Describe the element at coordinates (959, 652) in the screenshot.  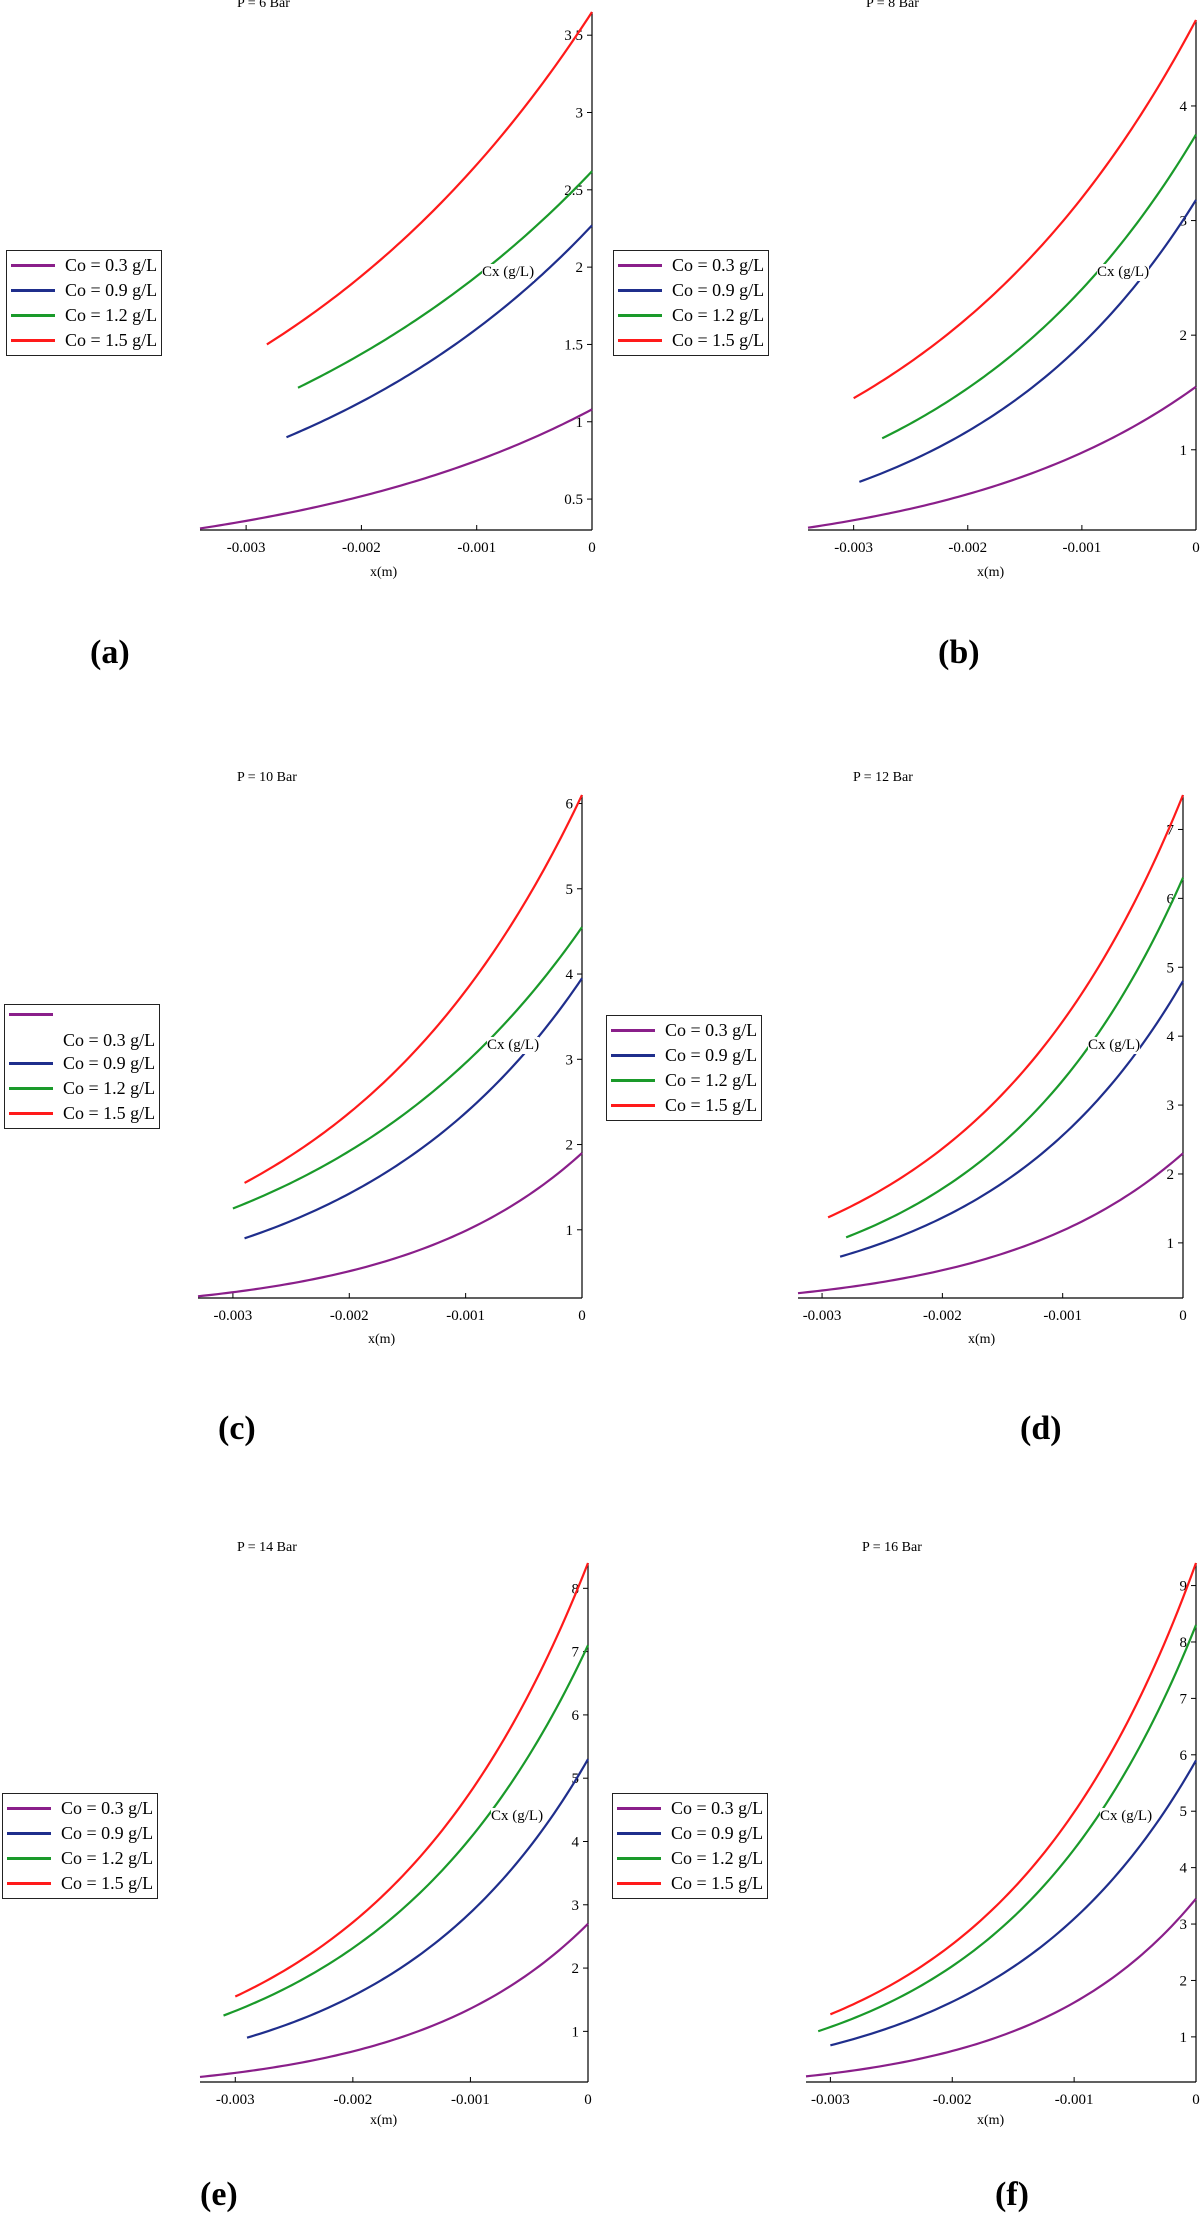
I see `panel-label: (b)` at that location.